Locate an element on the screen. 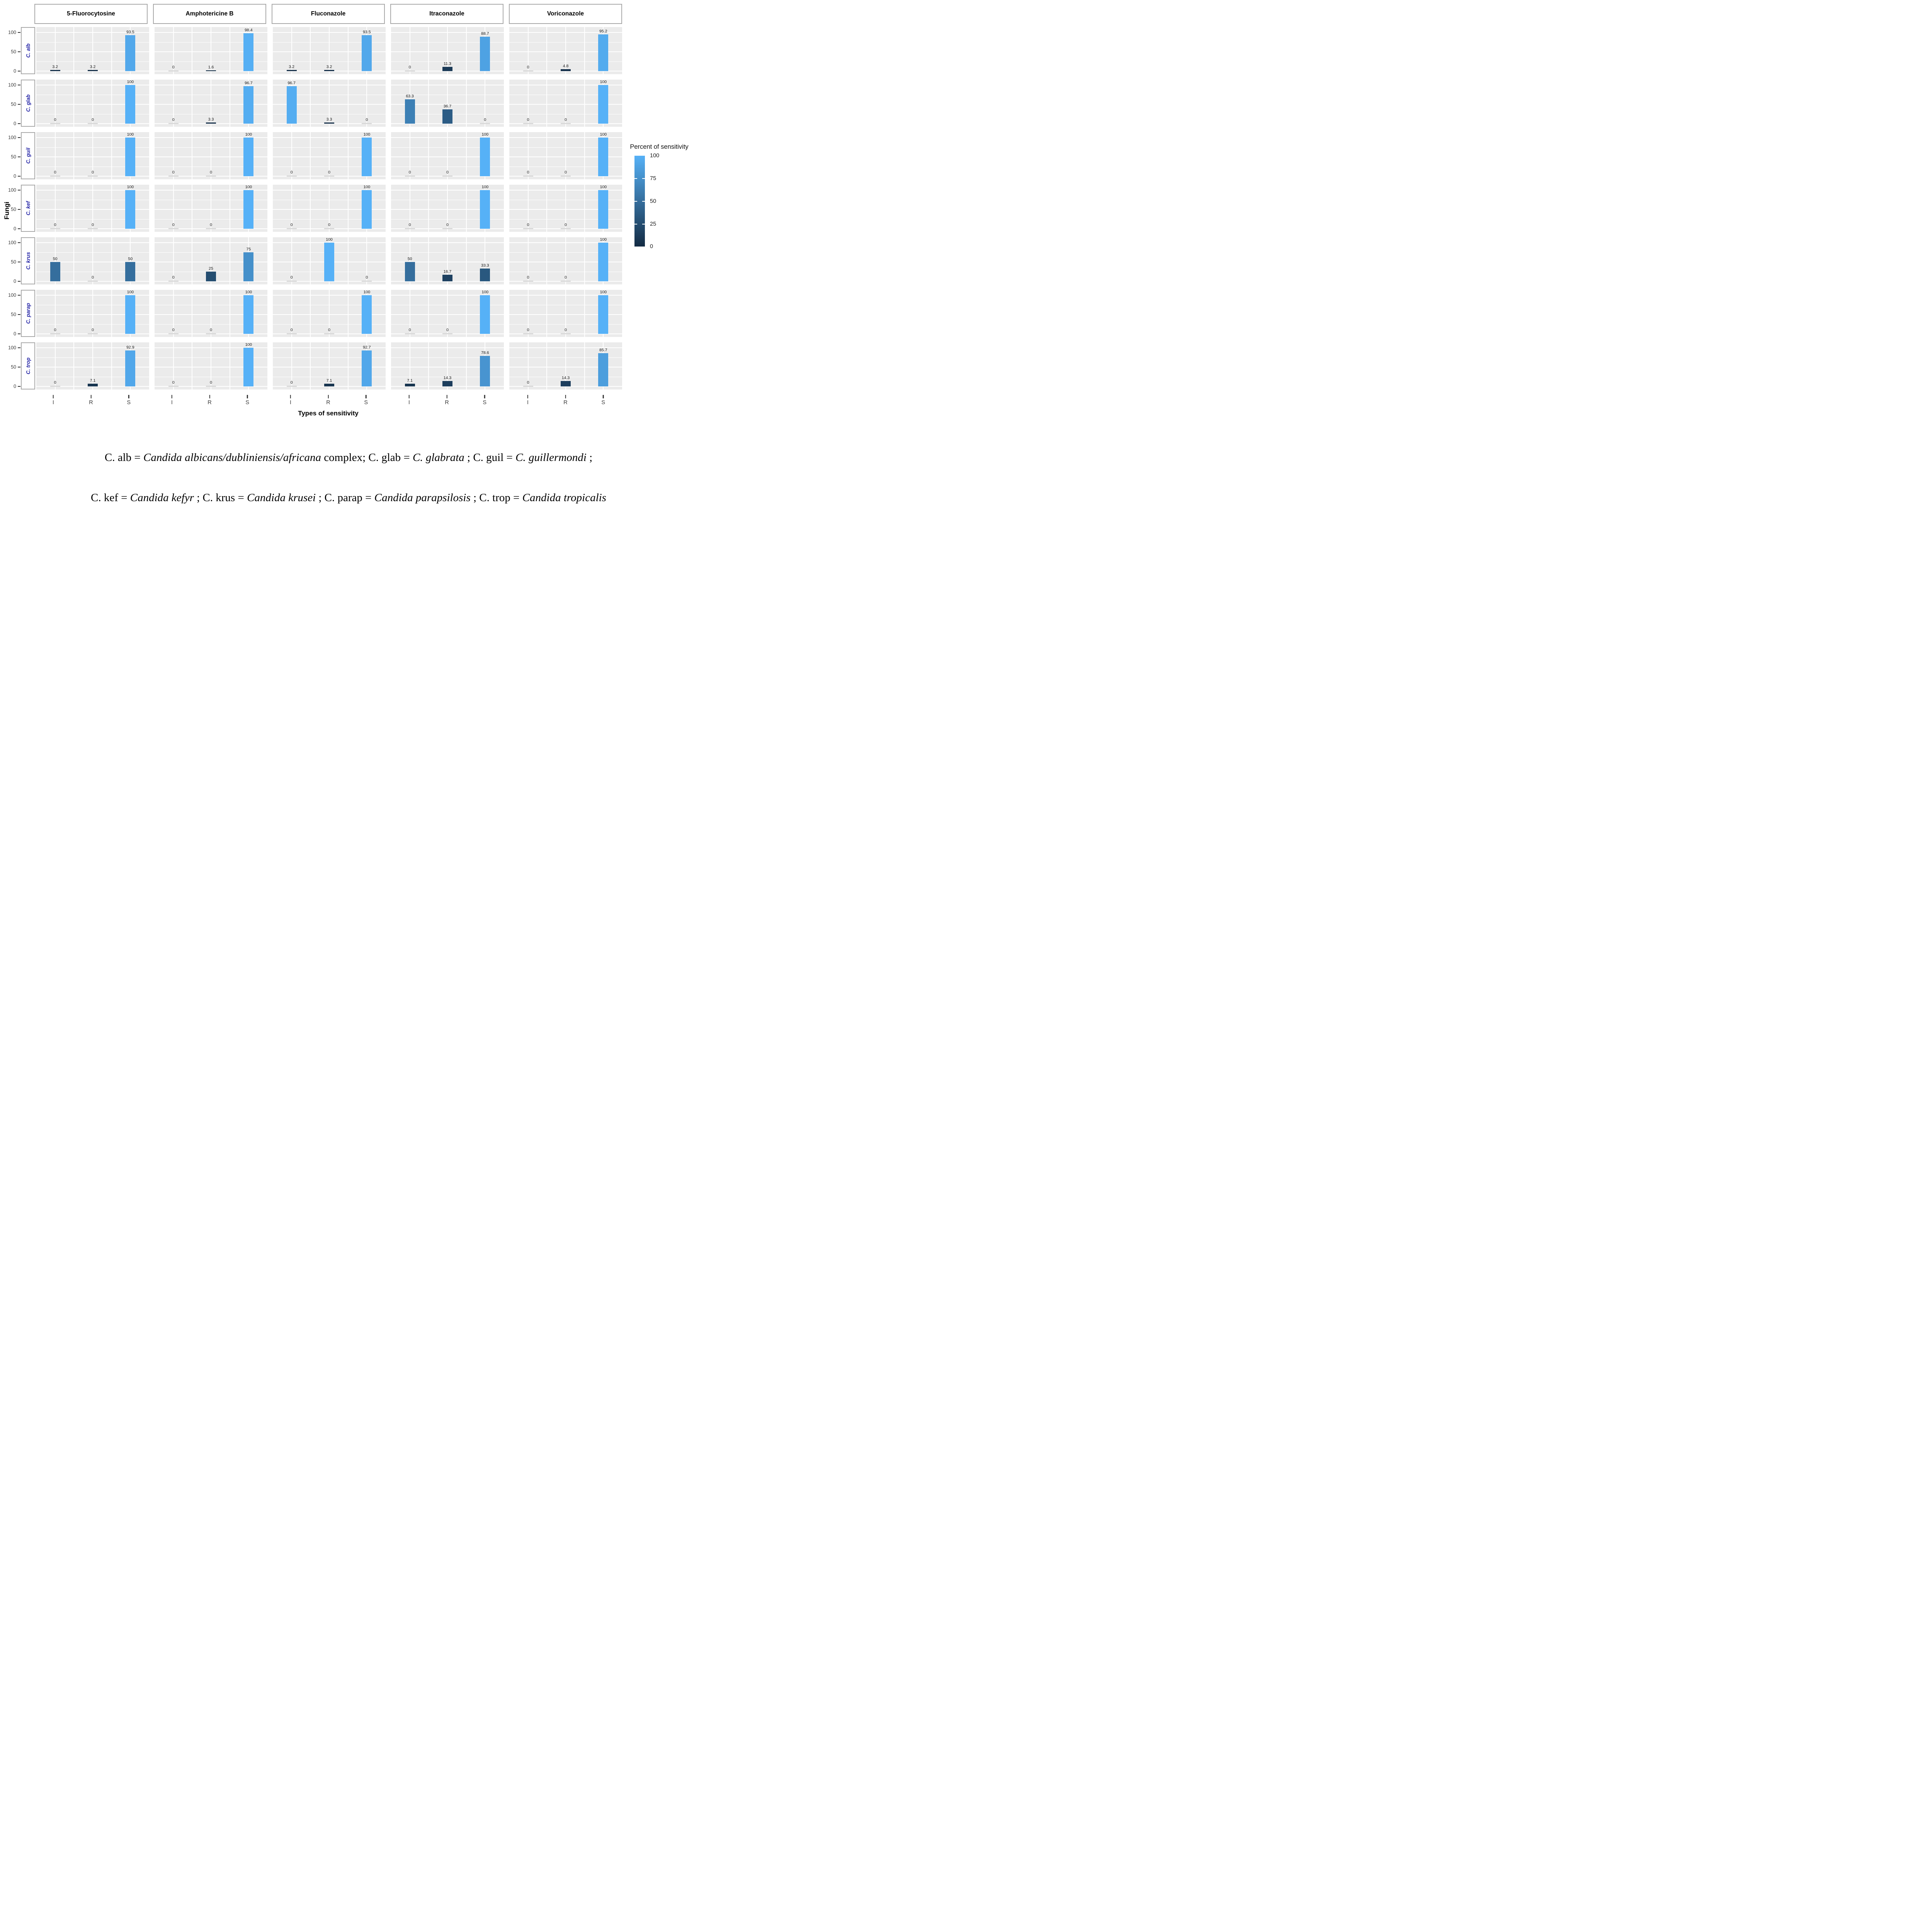 The height and width of the screenshot is (1932, 1932). bar-value-label: 4.8 is located at coordinates (566, 66).